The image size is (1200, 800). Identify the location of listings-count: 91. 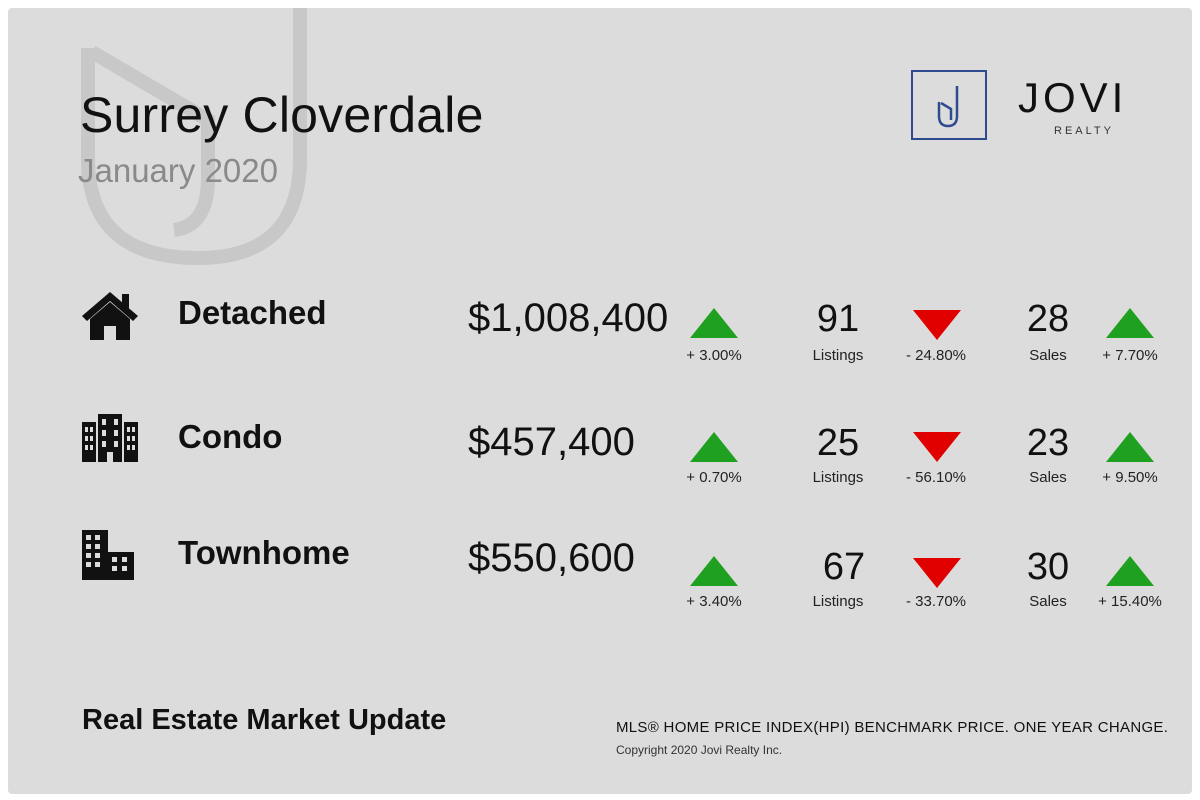
(838, 319).